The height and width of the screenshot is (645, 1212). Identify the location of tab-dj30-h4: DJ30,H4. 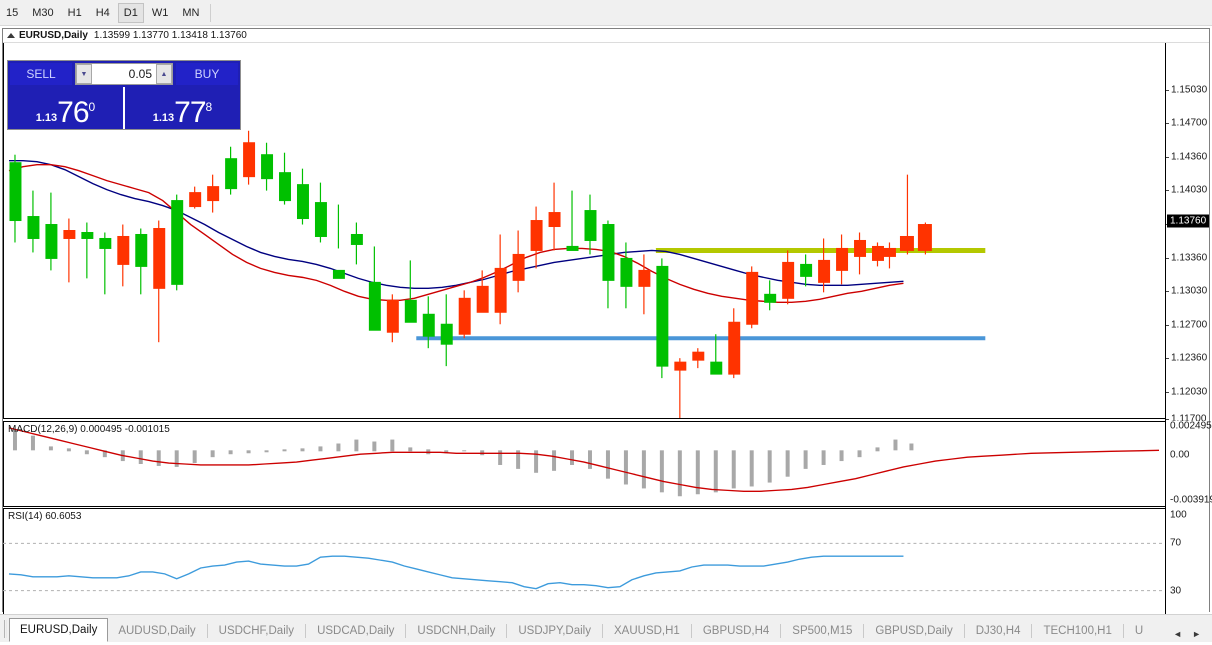
(998, 631).